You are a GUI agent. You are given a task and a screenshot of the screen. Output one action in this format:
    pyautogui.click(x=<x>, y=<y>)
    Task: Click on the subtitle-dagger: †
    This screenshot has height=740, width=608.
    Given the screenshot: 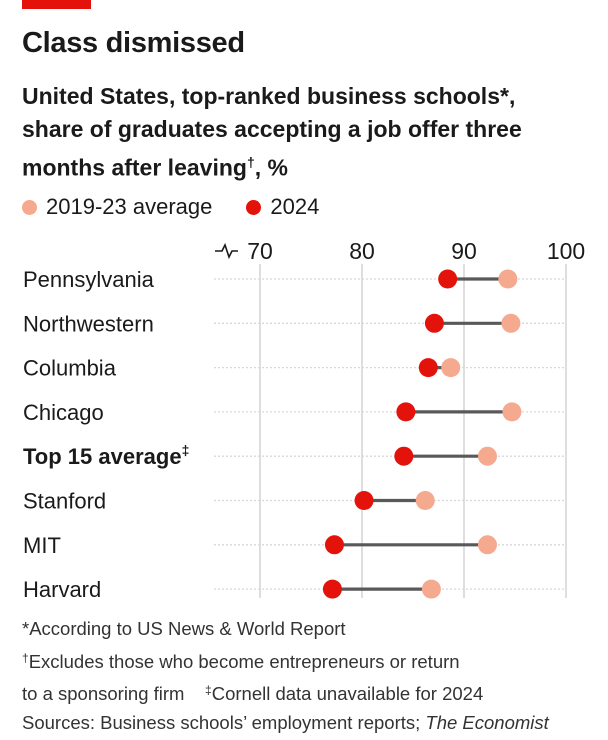 What is the action you would take?
    pyautogui.click(x=250, y=162)
    